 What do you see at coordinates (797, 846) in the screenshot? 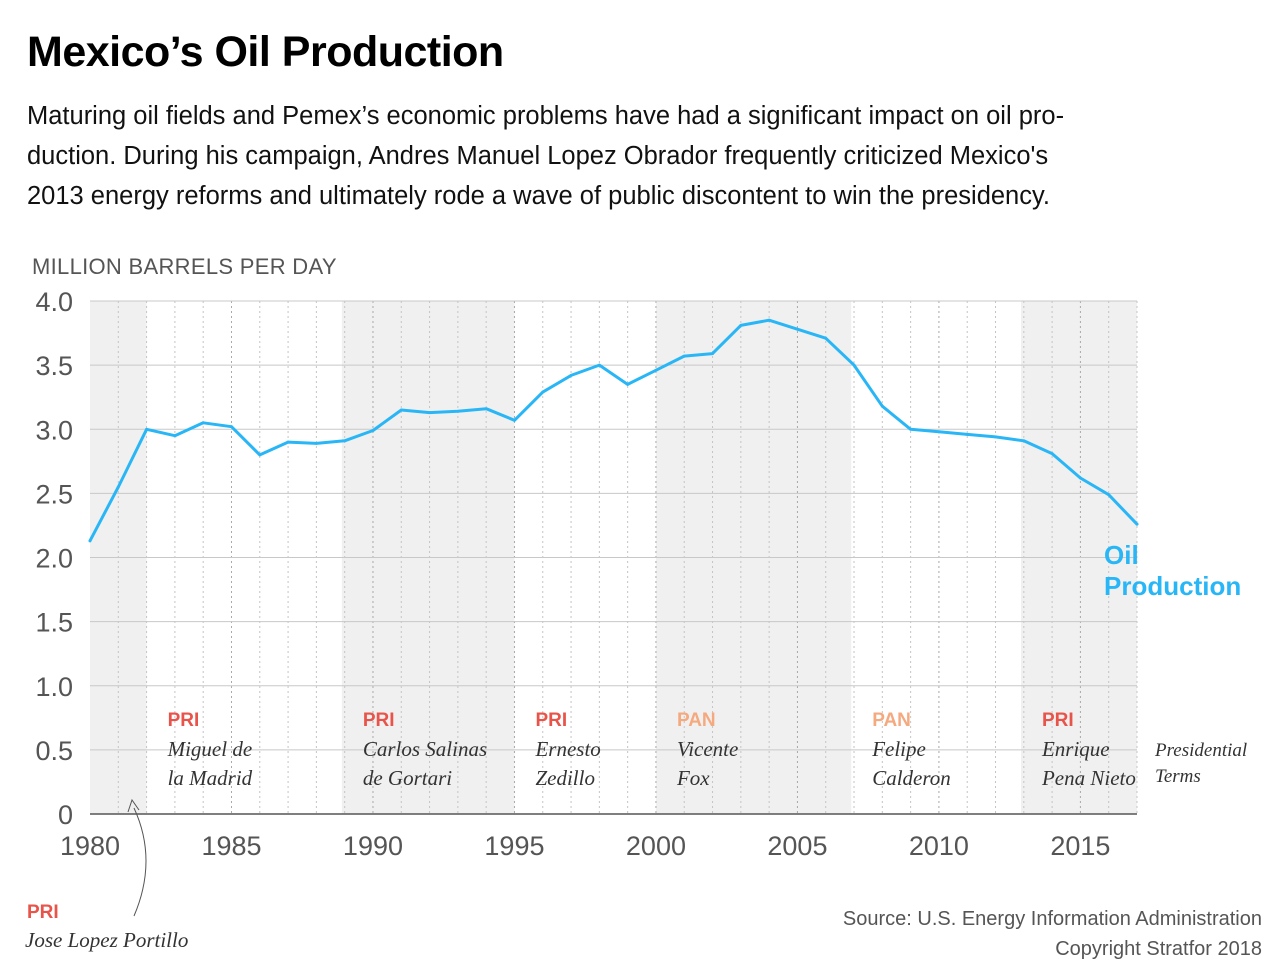
I see `x-tick-label: 2005` at bounding box center [797, 846].